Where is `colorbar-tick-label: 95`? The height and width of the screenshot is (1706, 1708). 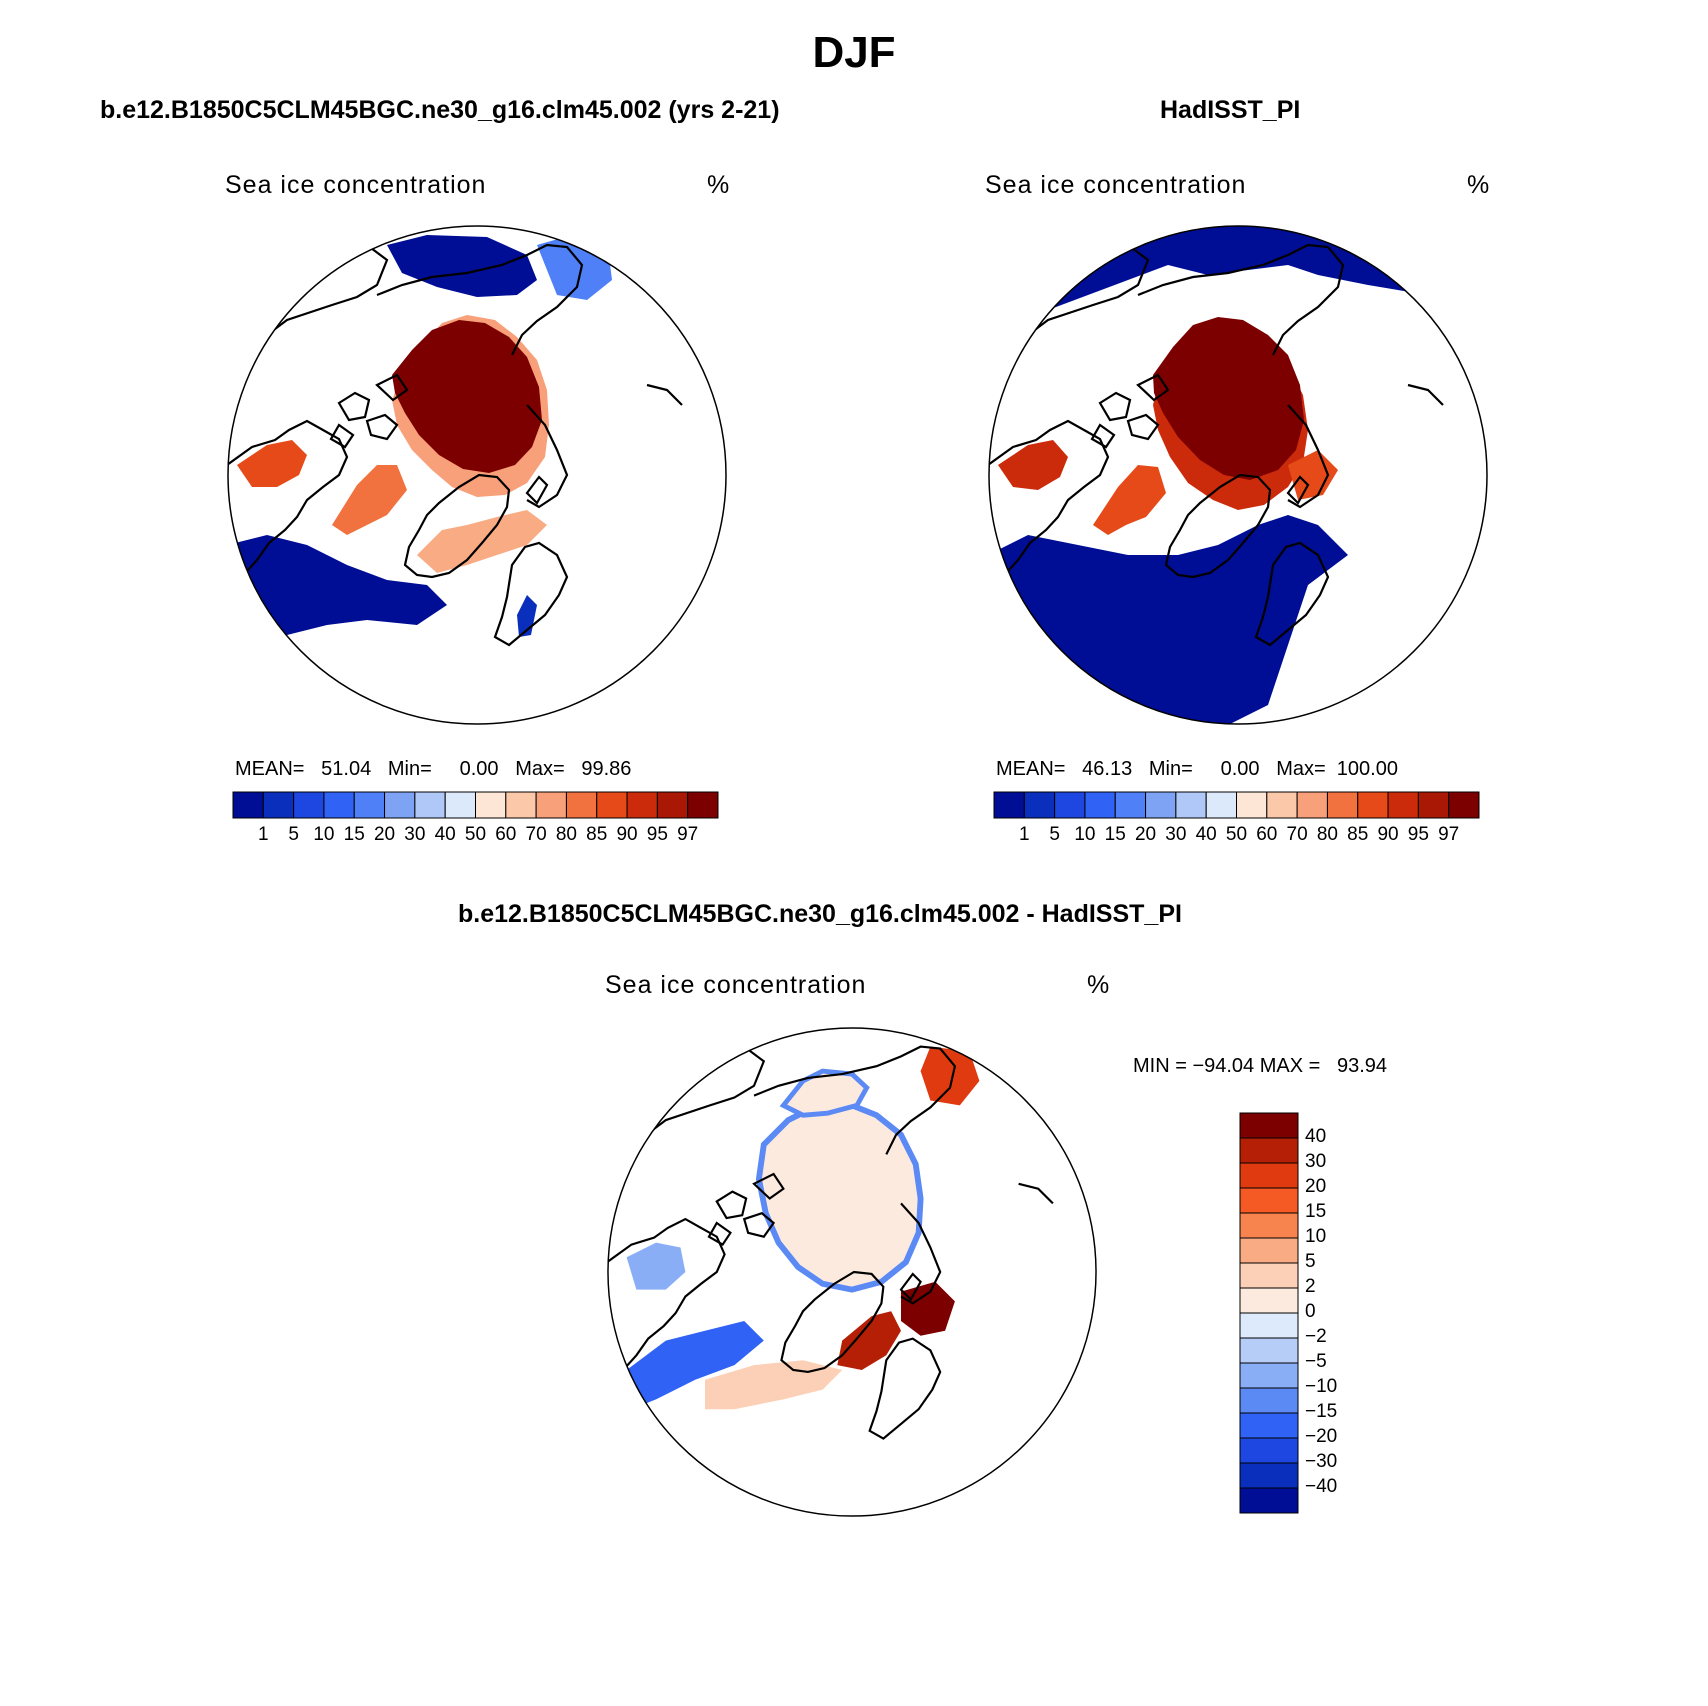 colorbar-tick-label: 95 is located at coordinates (657, 834).